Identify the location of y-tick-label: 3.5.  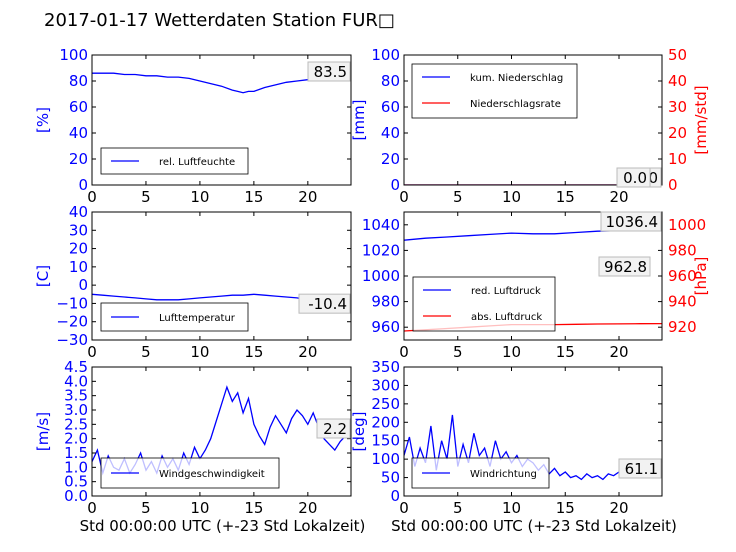
(76, 396).